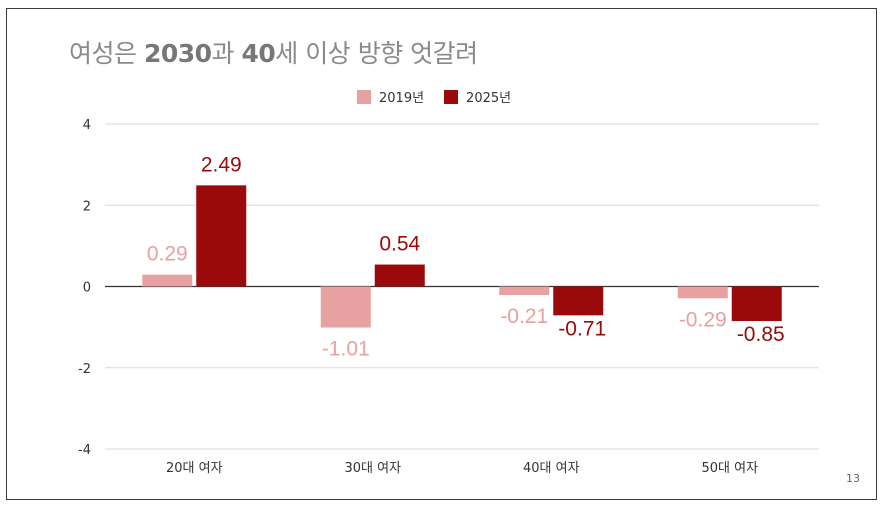  What do you see at coordinates (376, 53) in the screenshot?
I see `title-part: 세 이상 방향 엇갈려` at bounding box center [376, 53].